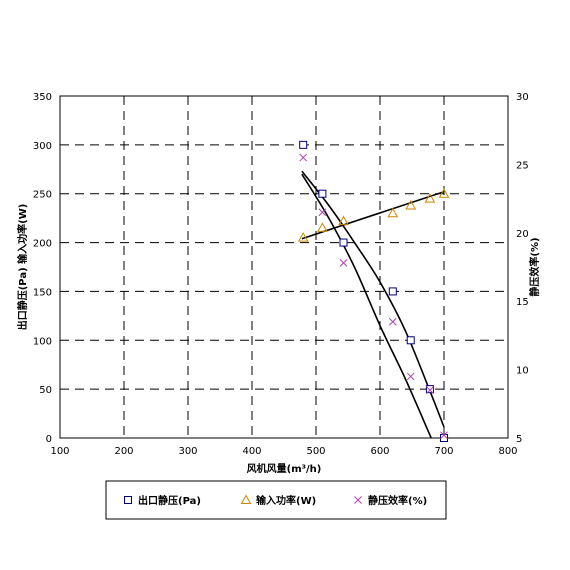 Image resolution: width=570 pixels, height=570 pixels. Describe the element at coordinates (187, 451) in the screenshot. I see `x-tick-label: 300` at that location.